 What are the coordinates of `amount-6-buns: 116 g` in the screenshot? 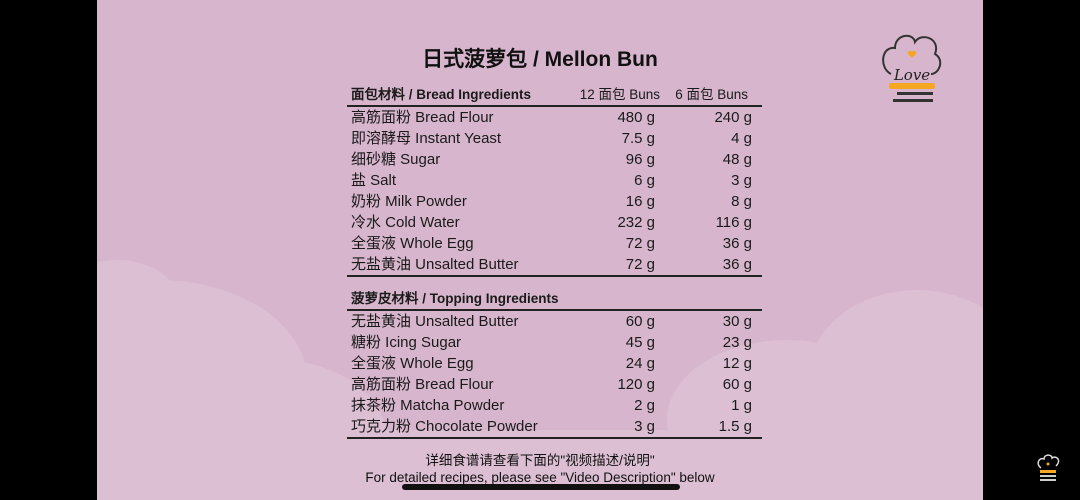 It's located at (733, 222).